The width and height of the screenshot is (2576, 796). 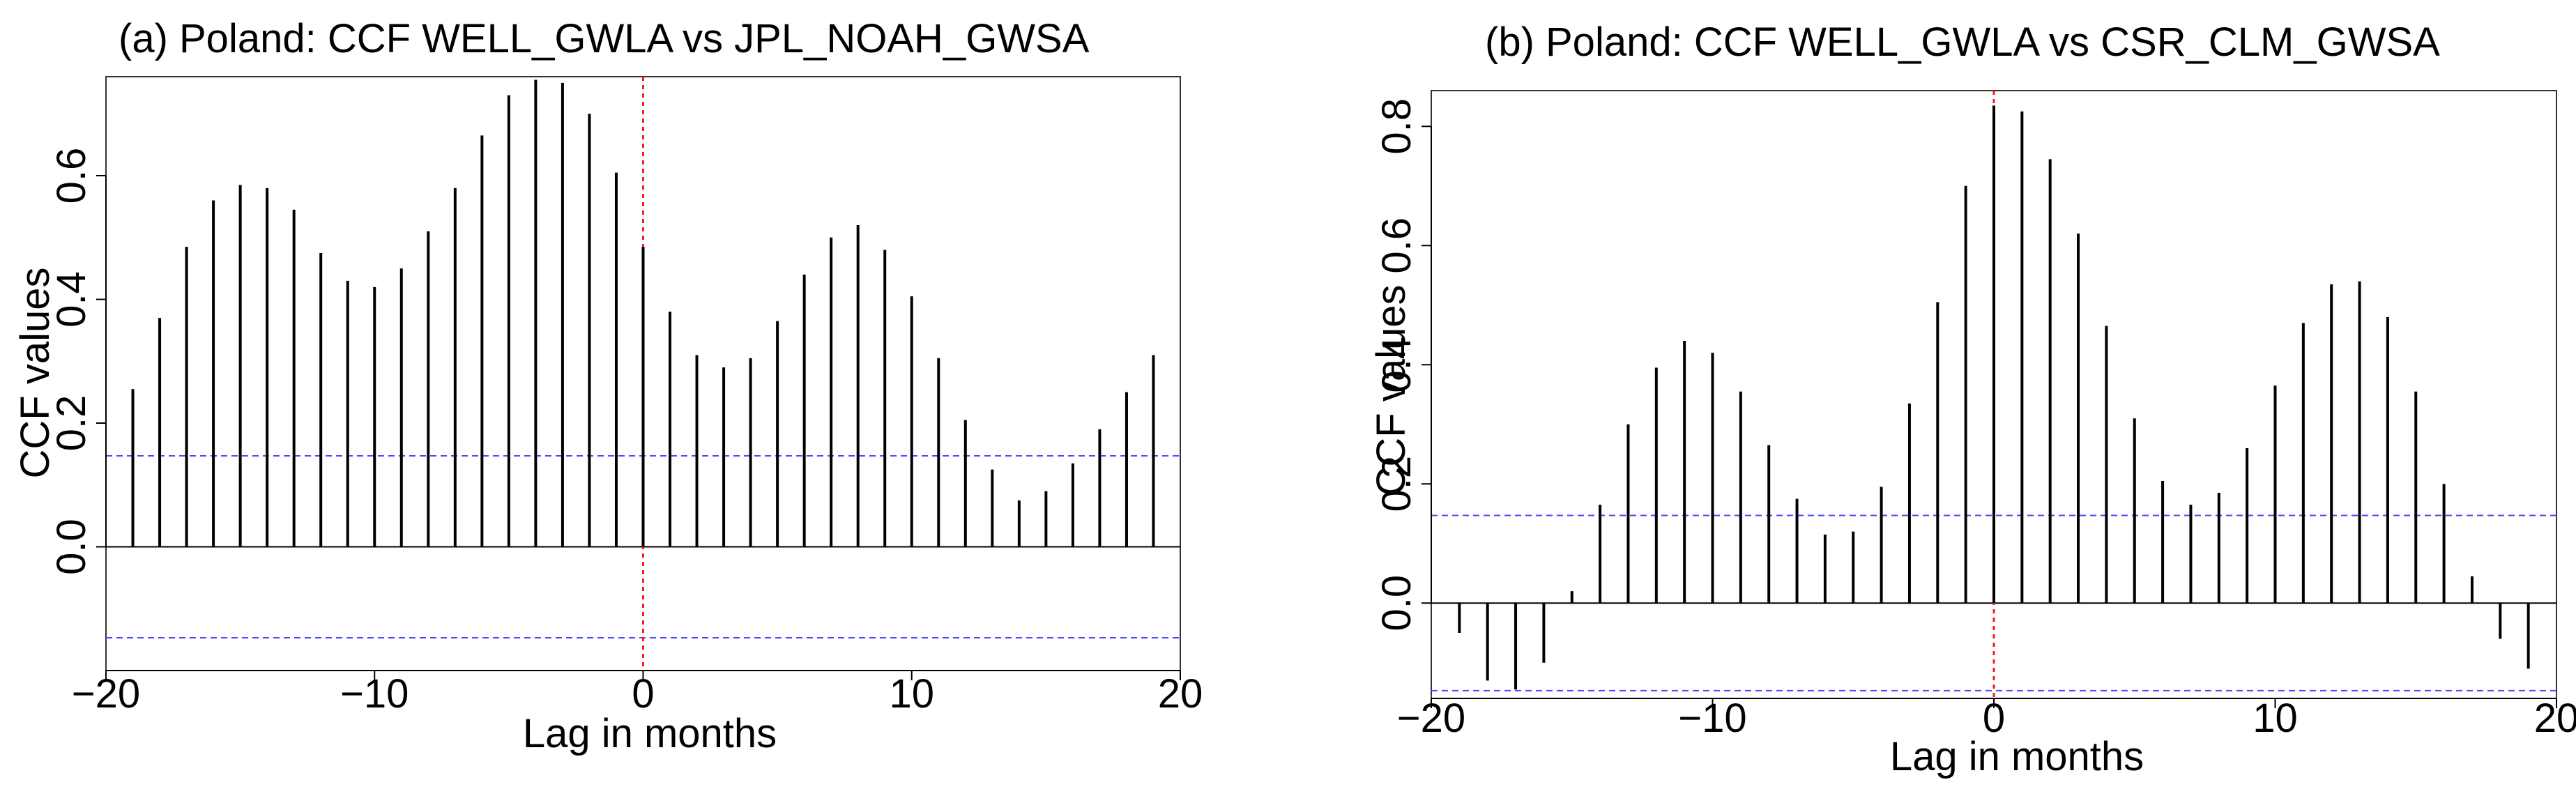 I want to click on panel-a-x-tick-label: 10, so click(x=912, y=694).